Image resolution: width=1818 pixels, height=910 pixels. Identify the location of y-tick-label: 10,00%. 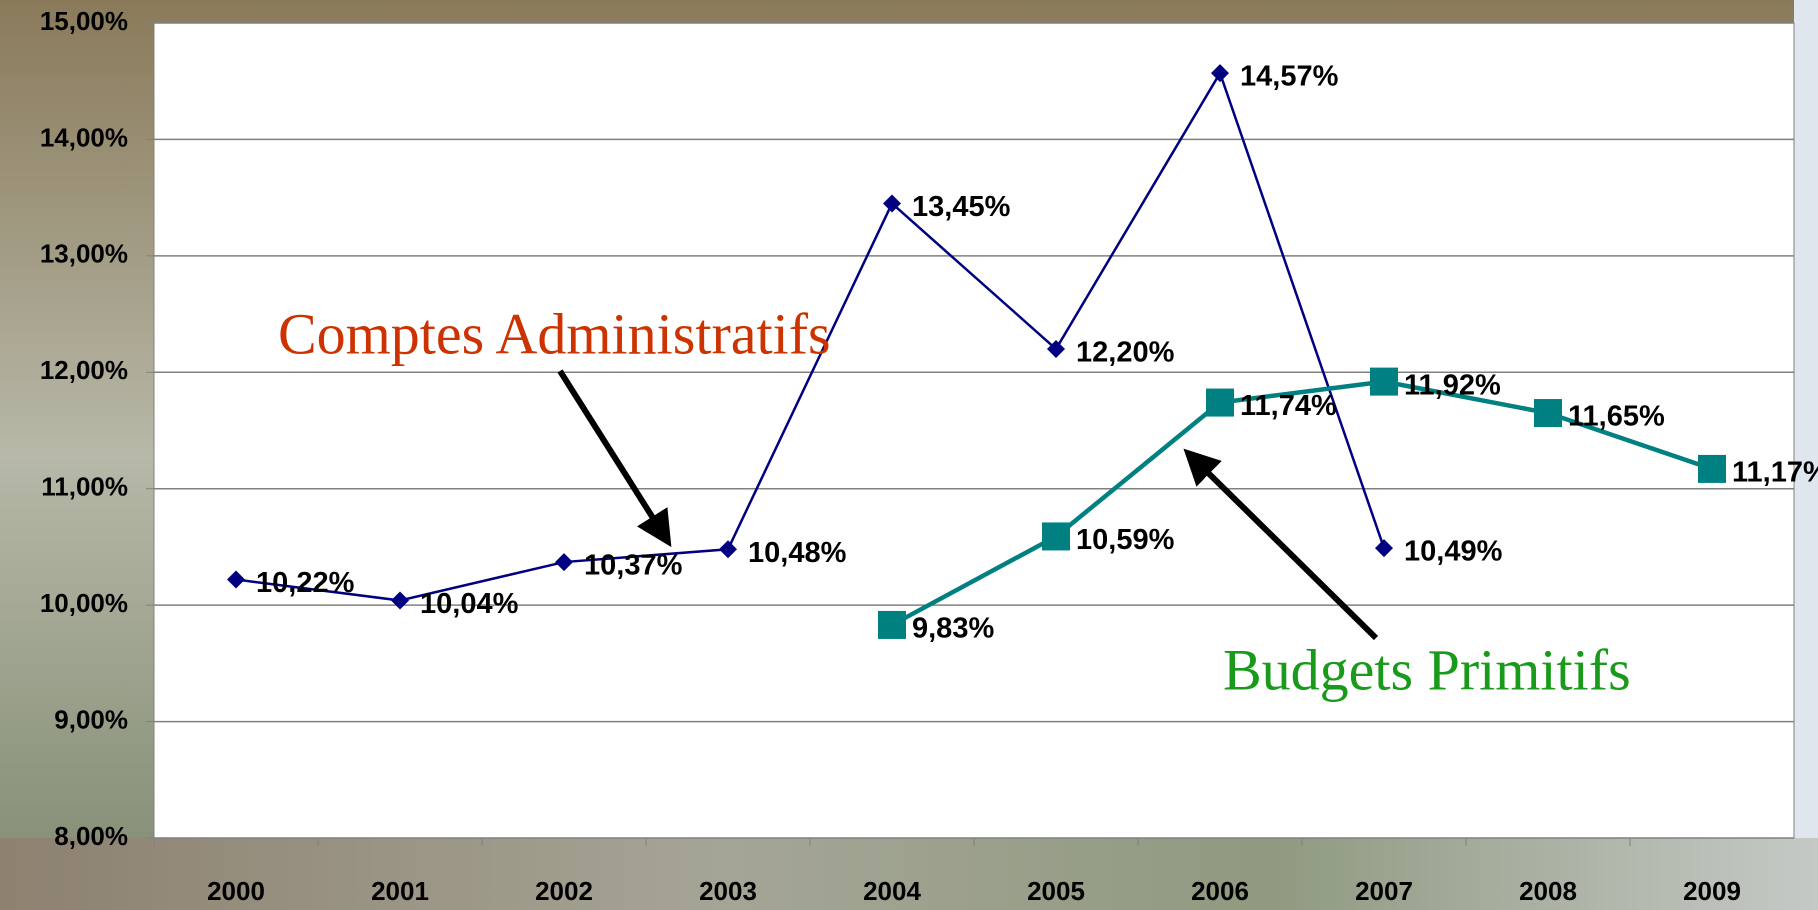
(84, 603).